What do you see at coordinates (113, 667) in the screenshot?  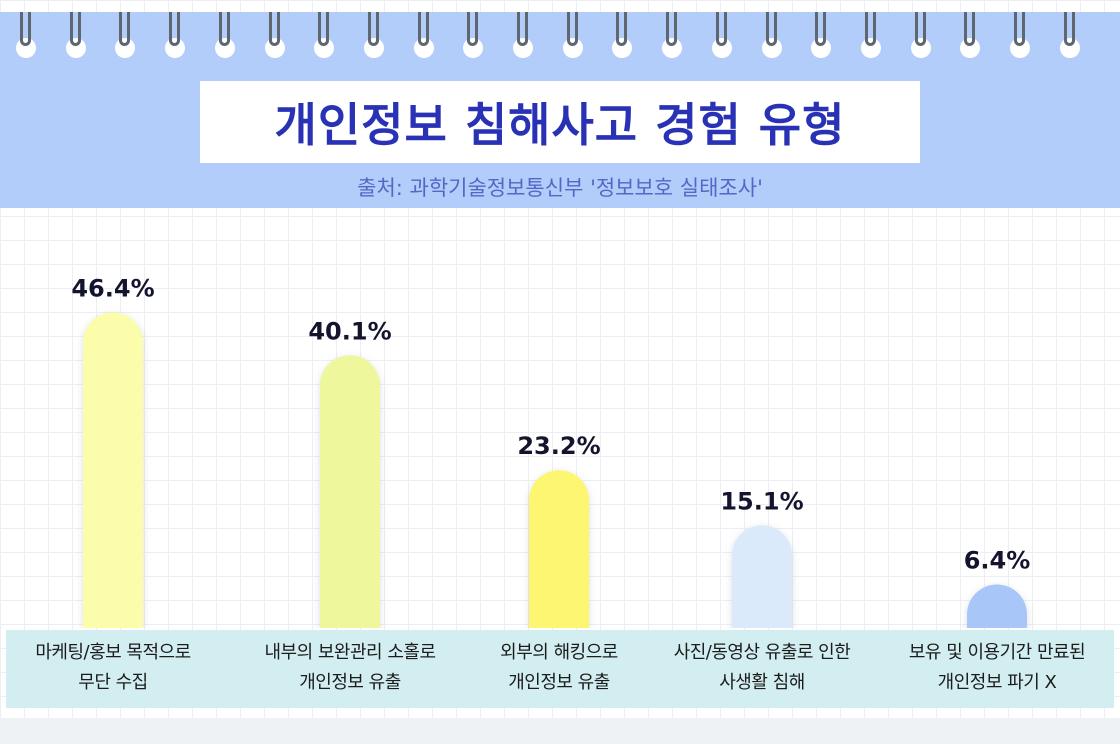 I see `category-label-1: 마케팅/홍보 목적으로 무단 수집` at bounding box center [113, 667].